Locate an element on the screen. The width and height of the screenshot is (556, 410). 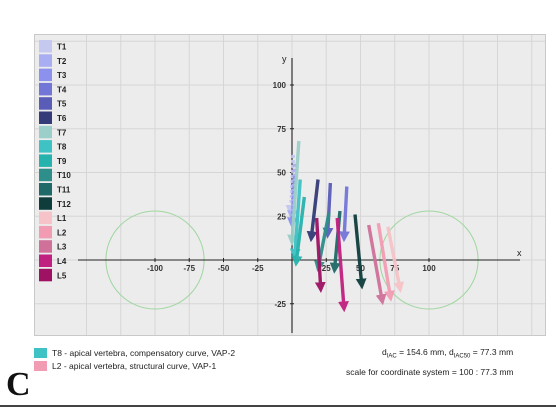
y-axis-label: y is located at coordinates (284, 59).